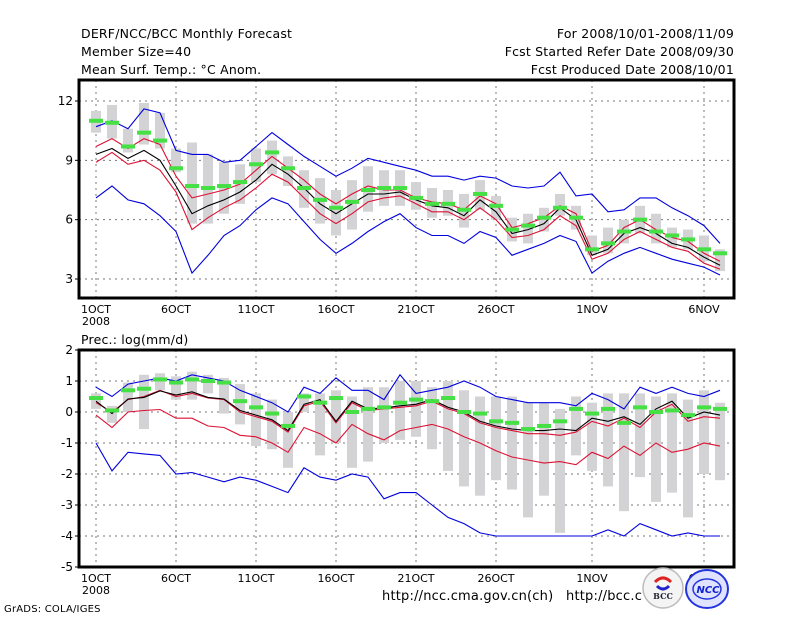 The width and height of the screenshot is (800, 618). What do you see at coordinates (619, 51) in the screenshot?
I see `header-start-date: Fcst Started Refer Date 2008/09/30` at bounding box center [619, 51].